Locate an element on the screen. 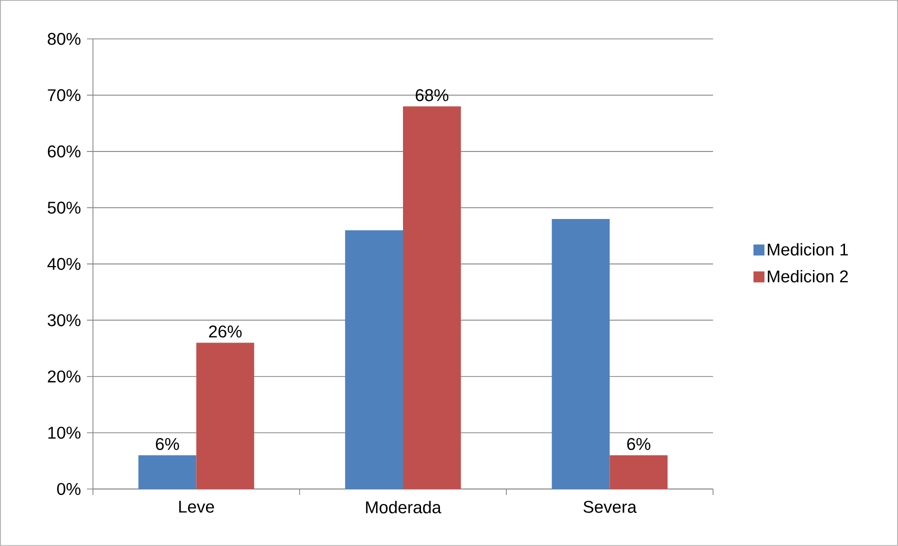 This screenshot has height=546, width=898. x-tick-label: Moderada is located at coordinates (404, 507).